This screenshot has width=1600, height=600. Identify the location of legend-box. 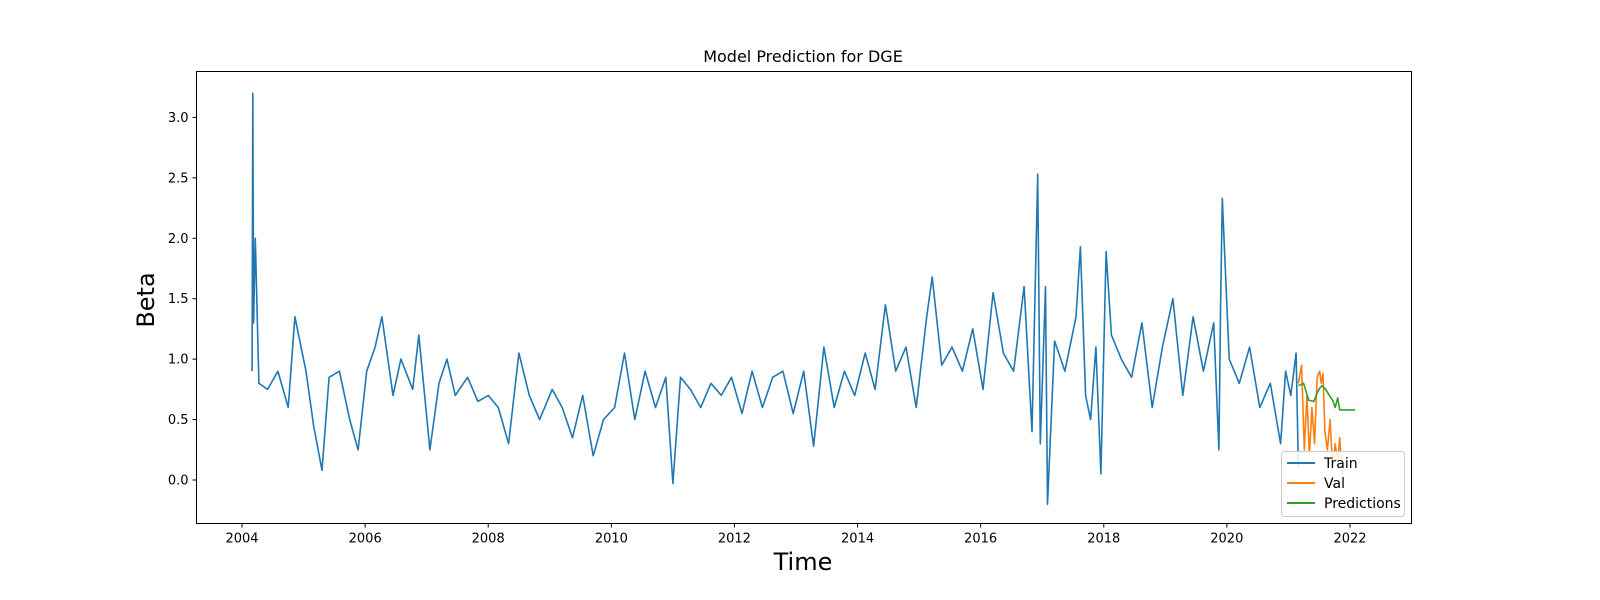
(1343, 484).